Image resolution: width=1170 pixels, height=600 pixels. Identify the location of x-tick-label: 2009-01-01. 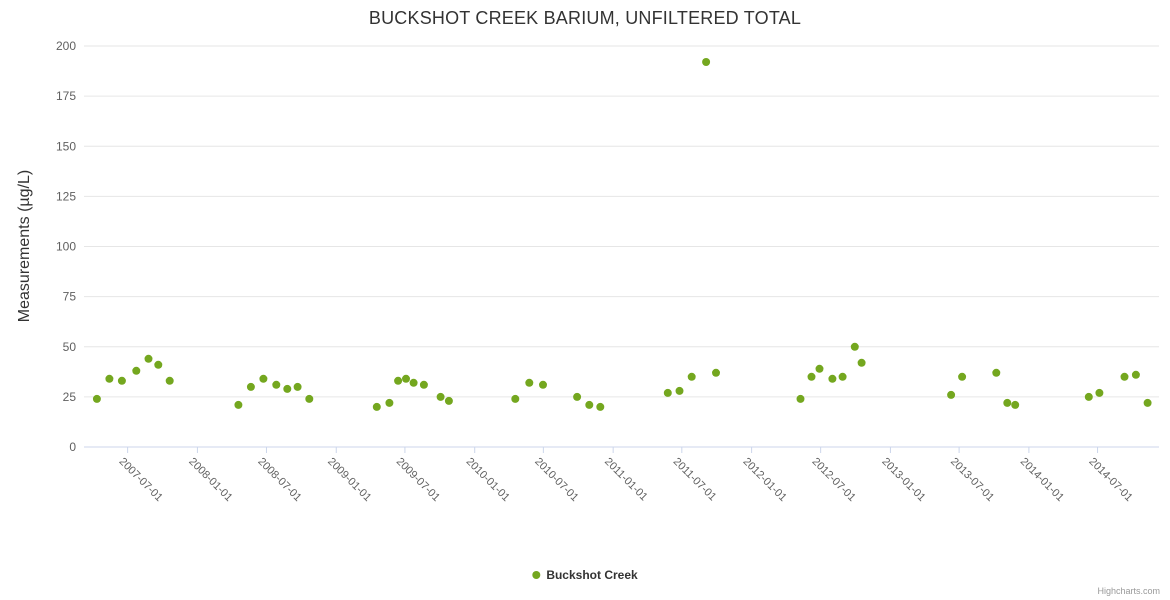
(349, 480).